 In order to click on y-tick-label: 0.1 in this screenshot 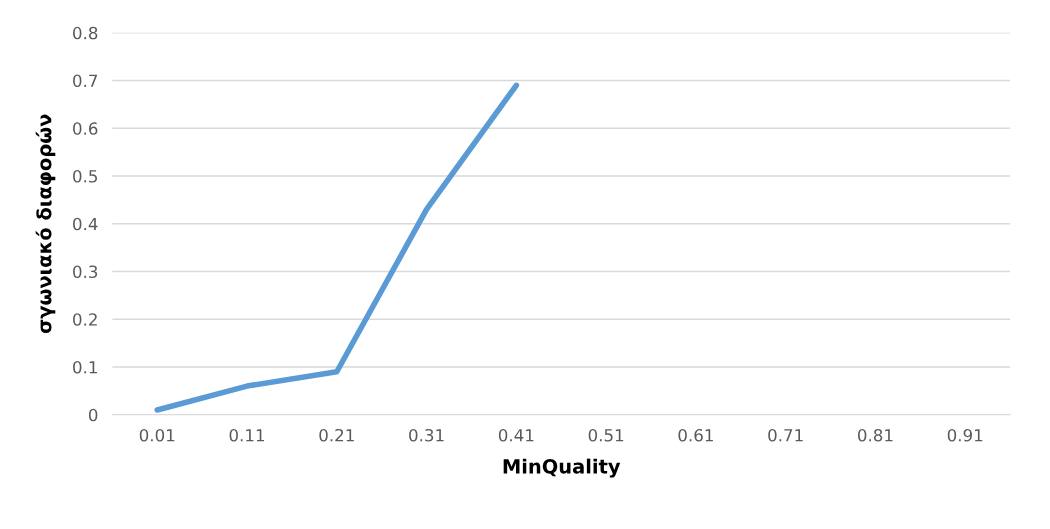, I will do `click(85, 367)`.